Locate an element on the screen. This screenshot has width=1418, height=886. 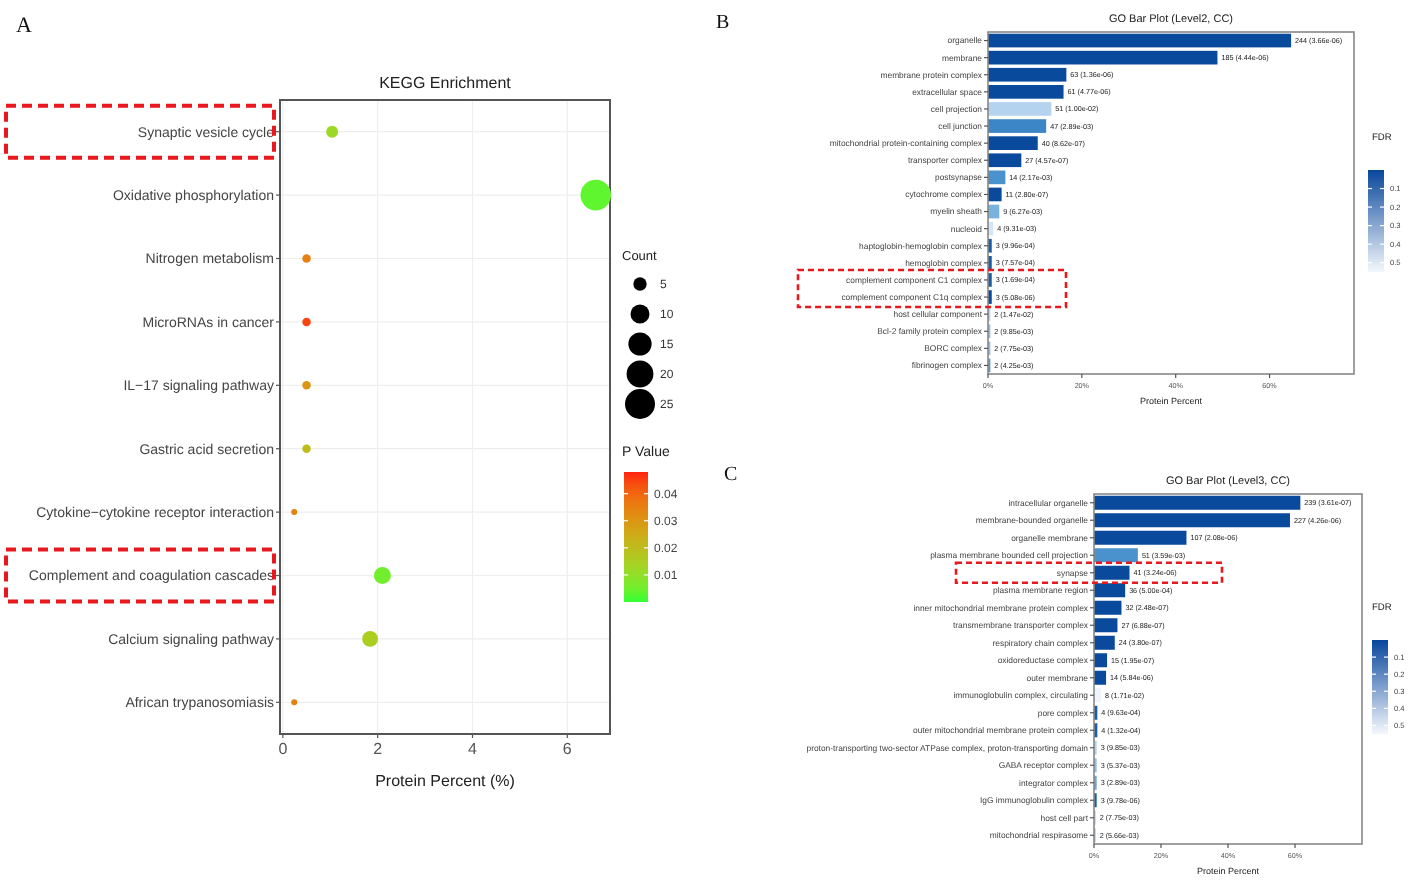
text: A is located at coordinates (24, 26).